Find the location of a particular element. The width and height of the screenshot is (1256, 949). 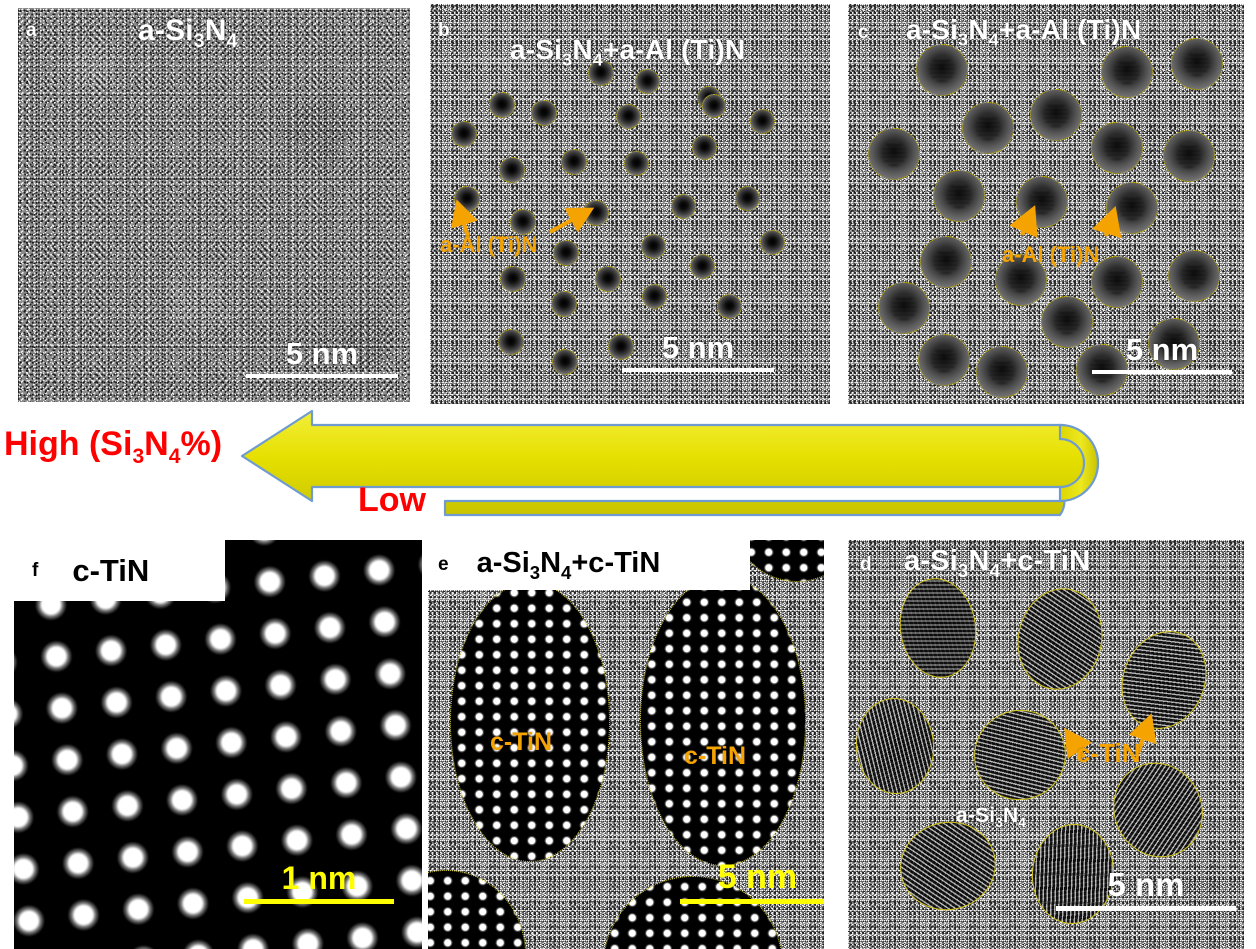

panel-b-small-altin-particles: a-Al (Ti)N b a-Si3N4+a-Al (Ti)N 5 nm is located at coordinates (630, 204).